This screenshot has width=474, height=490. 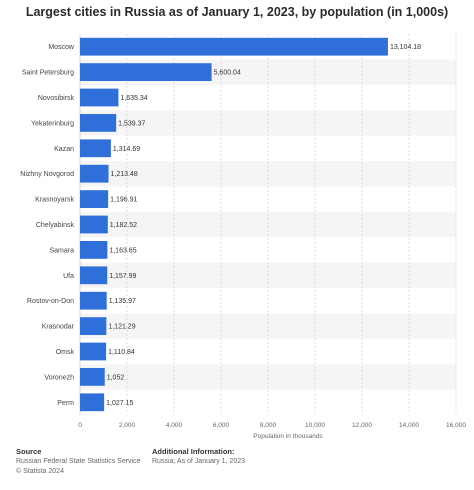 I want to click on value-label: 1,027.15, so click(x=119, y=403).